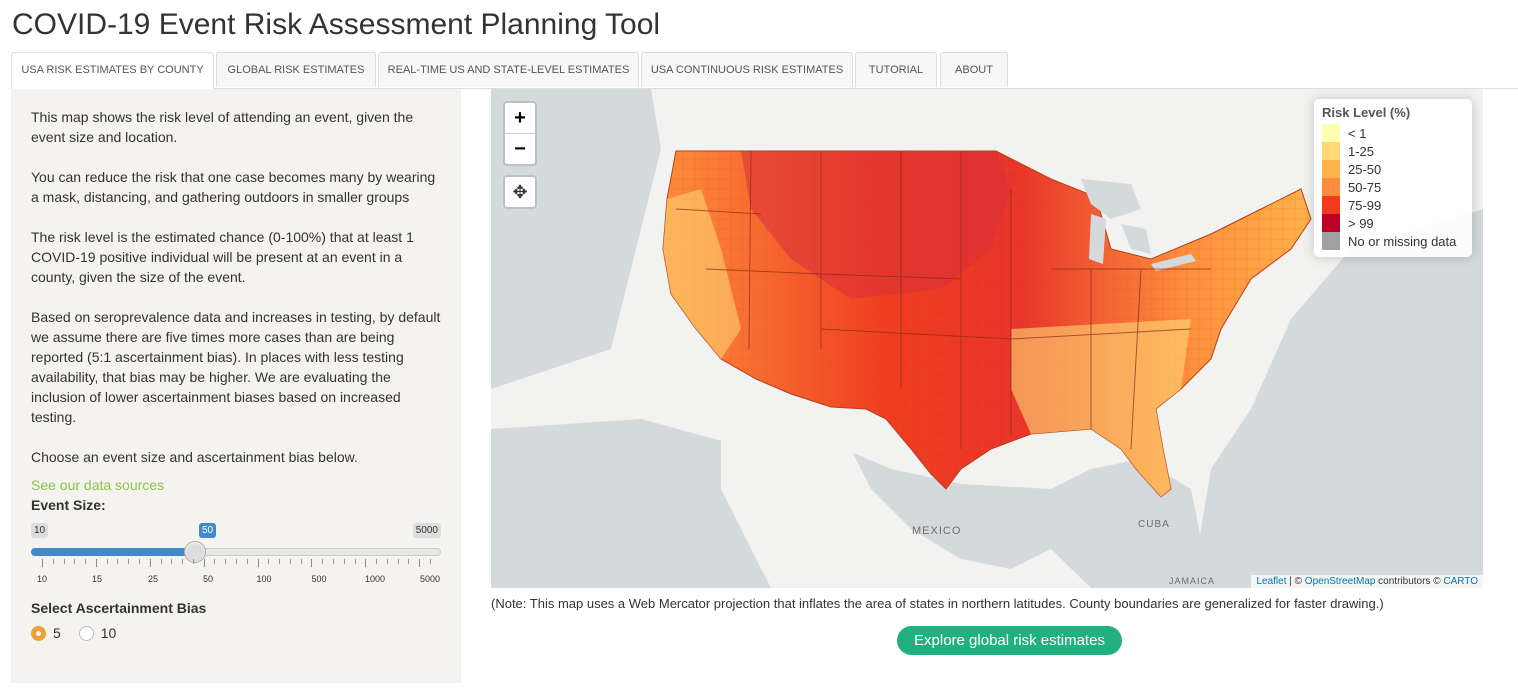 This screenshot has width=1518, height=696. What do you see at coordinates (195, 552) in the screenshot?
I see `slider-handle` at bounding box center [195, 552].